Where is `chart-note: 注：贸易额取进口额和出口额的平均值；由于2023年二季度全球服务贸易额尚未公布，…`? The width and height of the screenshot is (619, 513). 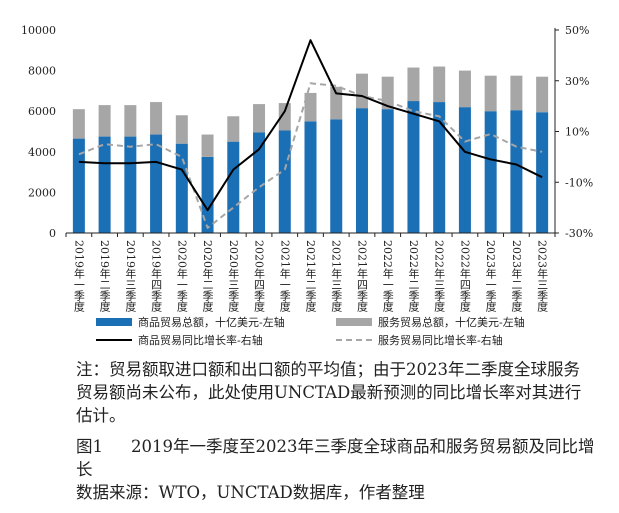
chart-note: 注：贸易额取进口额和出口额的平均值；由于2023年二季度全球服务贸易额尚未公布，… is located at coordinates (329, 392).